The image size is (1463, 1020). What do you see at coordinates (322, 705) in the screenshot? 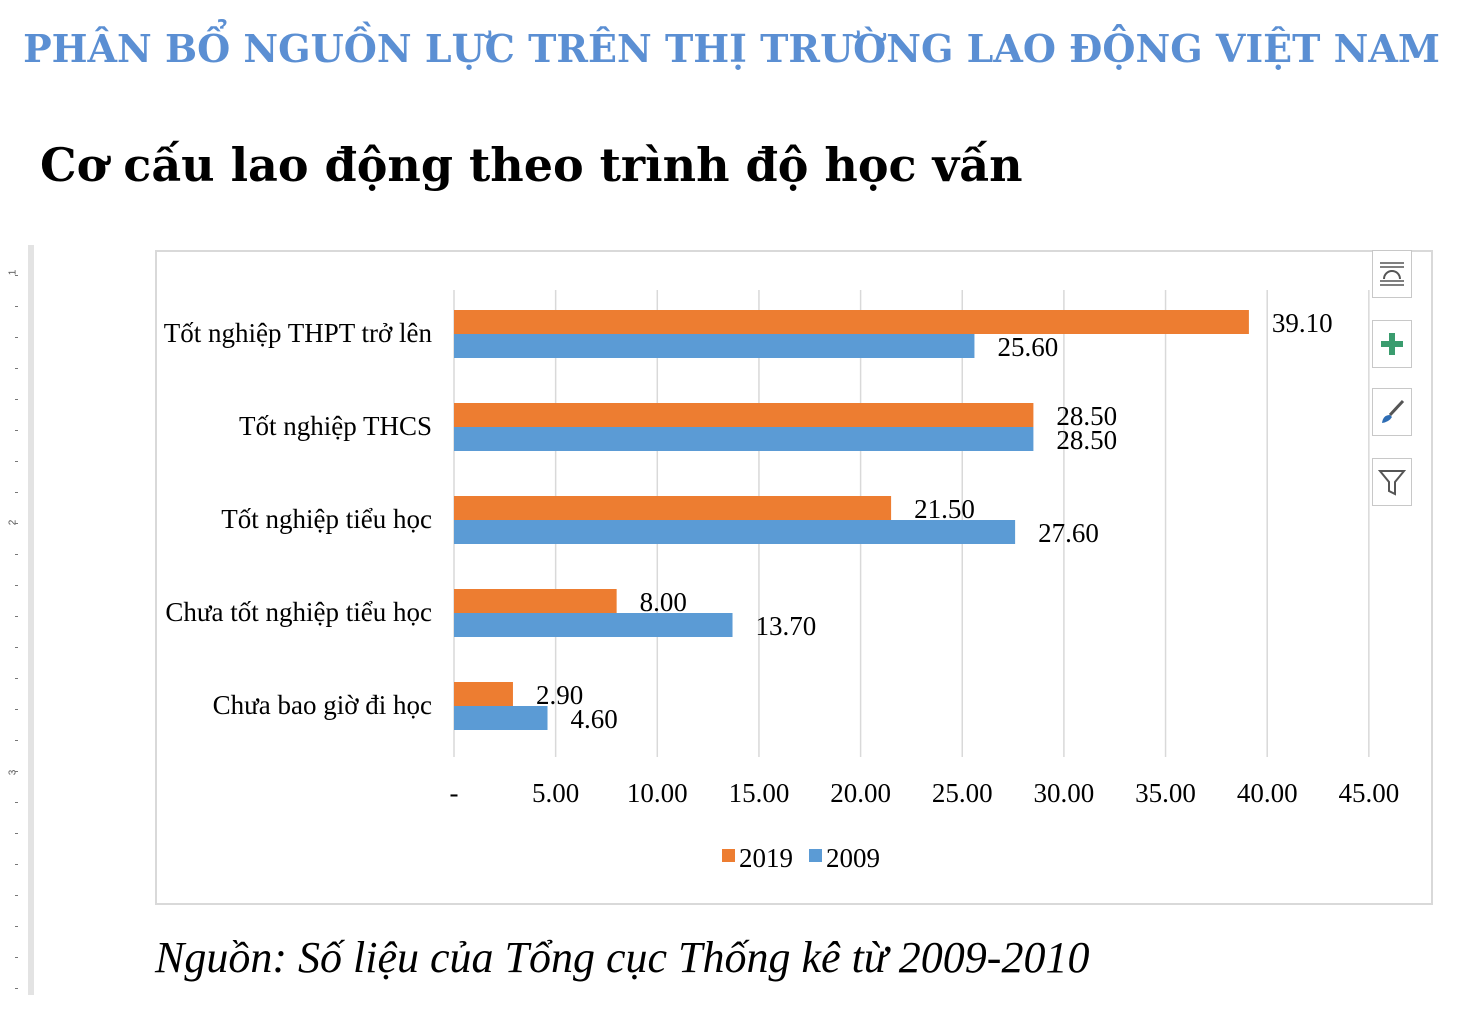
I see `category-label: Chưa bao giờ đi học` at bounding box center [322, 705].